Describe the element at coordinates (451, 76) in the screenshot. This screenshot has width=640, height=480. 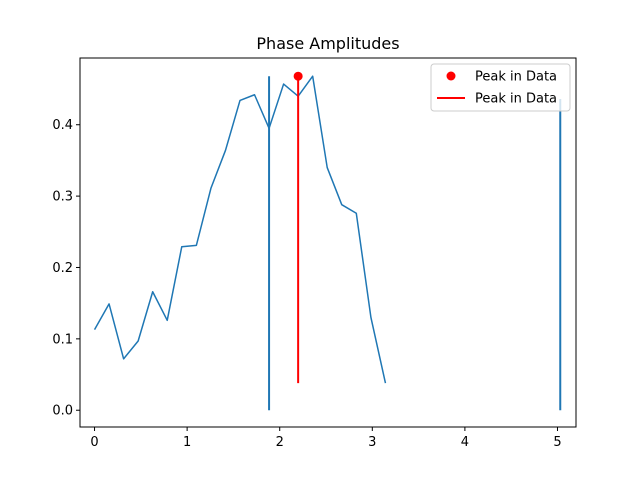
I see `legend-marker-dot` at that location.